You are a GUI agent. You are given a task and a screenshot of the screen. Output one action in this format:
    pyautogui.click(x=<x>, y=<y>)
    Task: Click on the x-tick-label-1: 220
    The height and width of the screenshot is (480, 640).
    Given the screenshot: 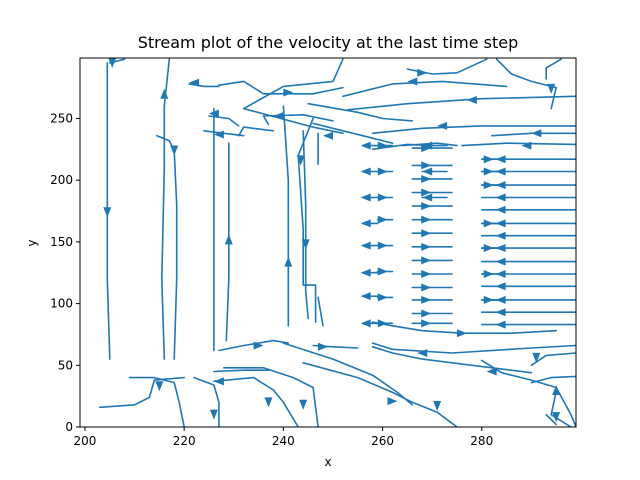 What is the action you would take?
    pyautogui.click(x=184, y=441)
    